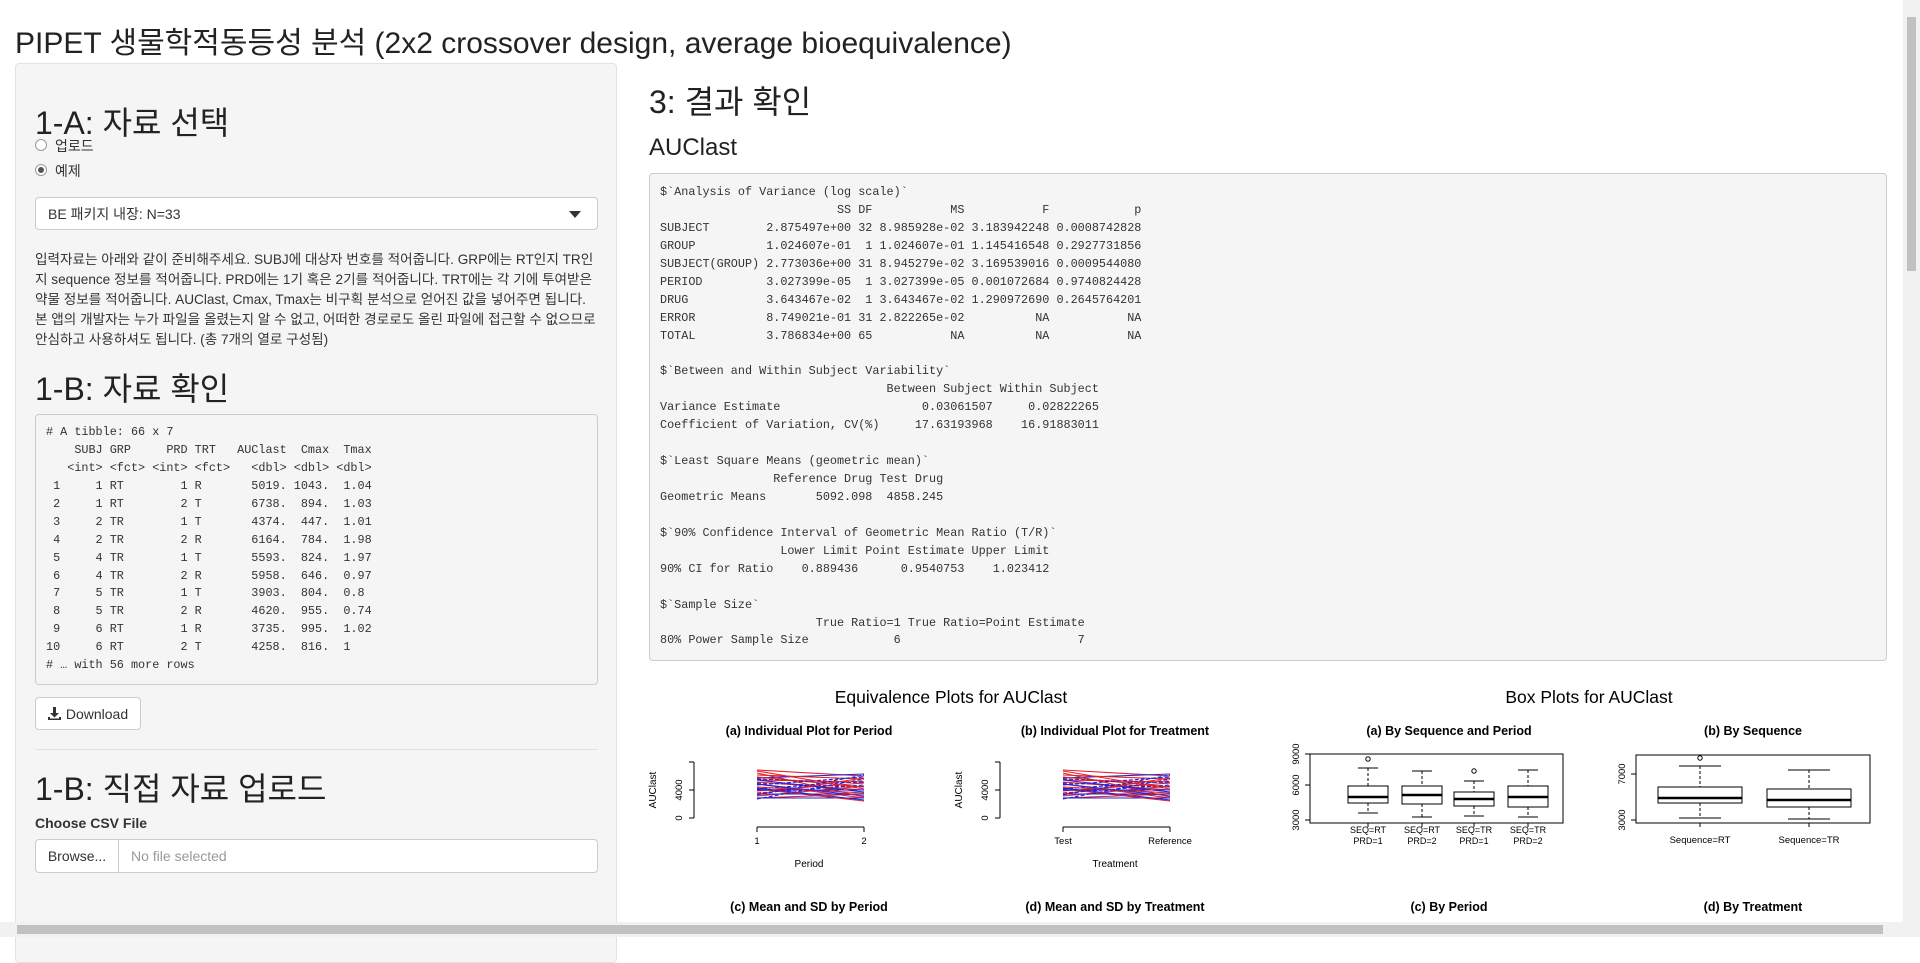 The height and width of the screenshot is (963, 1920). Describe the element at coordinates (1448, 731) in the screenshot. I see `panel-title: (a) By Sequence and Period` at that location.